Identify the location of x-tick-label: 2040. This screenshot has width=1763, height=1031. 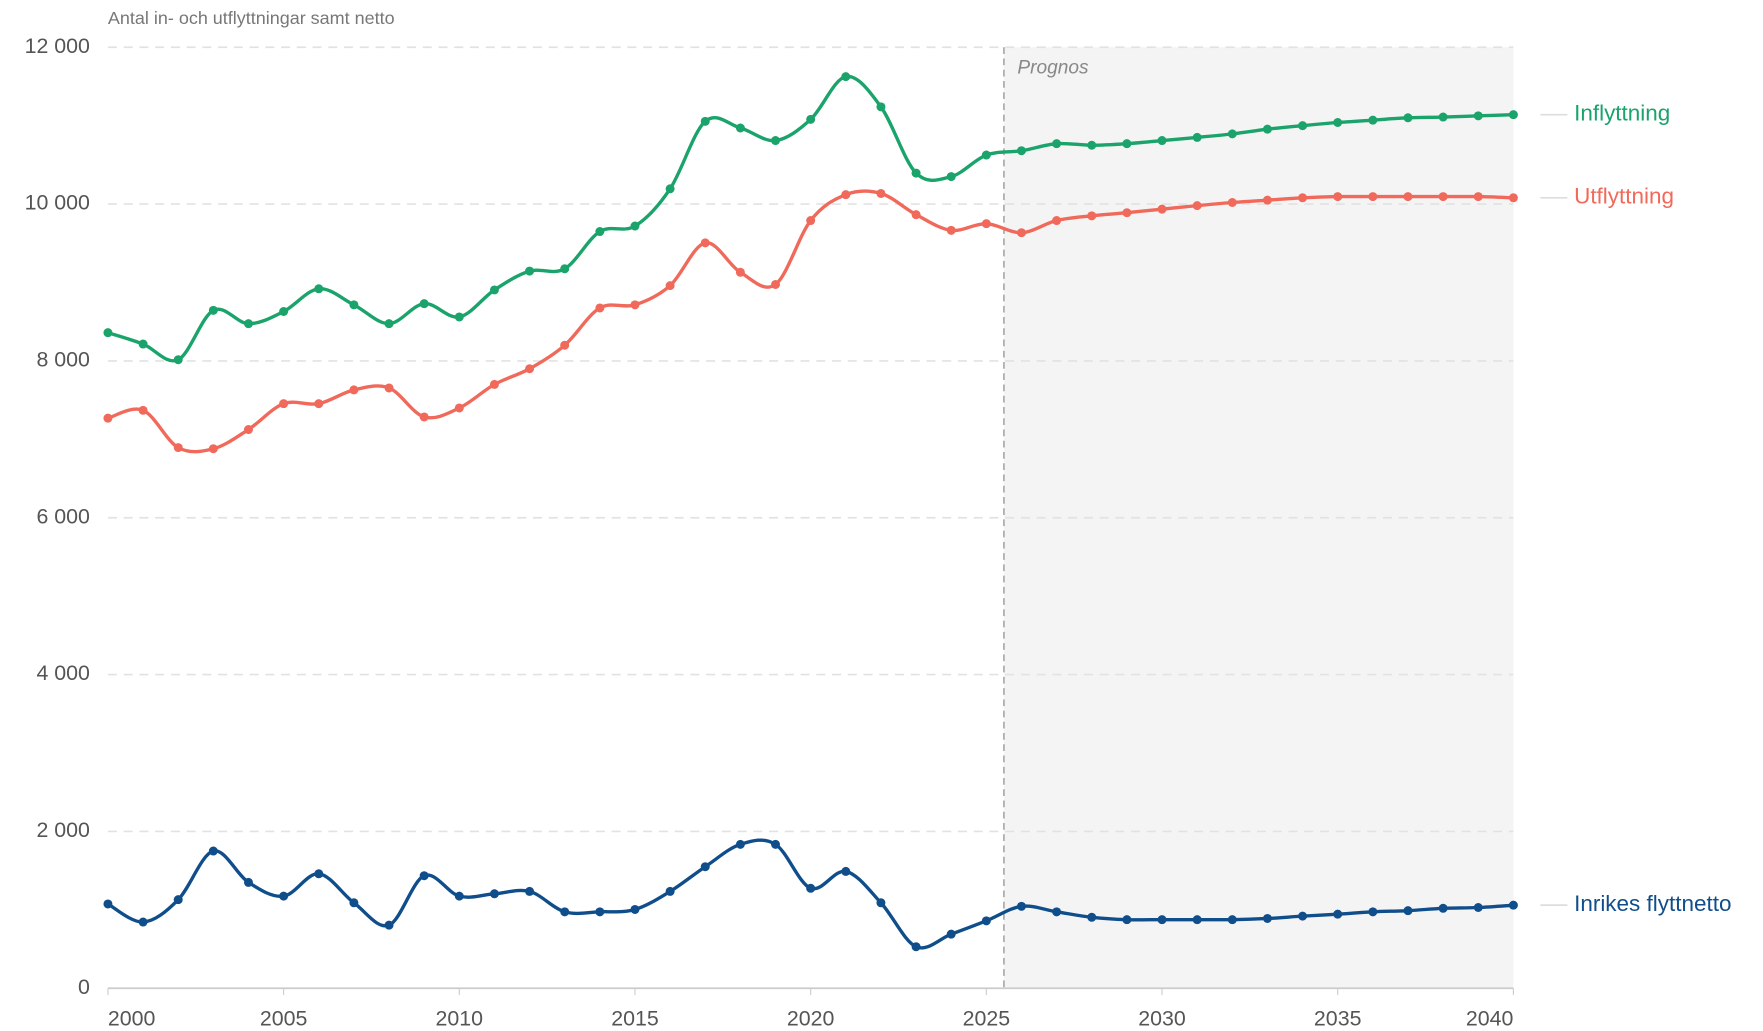
(1490, 1018).